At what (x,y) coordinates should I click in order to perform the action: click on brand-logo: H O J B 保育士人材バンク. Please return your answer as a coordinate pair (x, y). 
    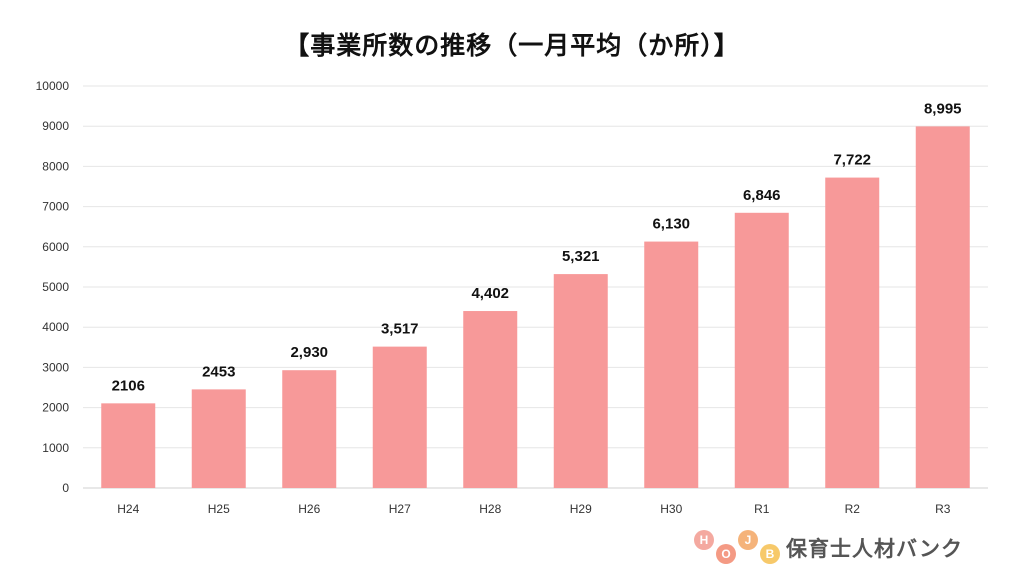
    Looking at the image, I should click on (840, 548).